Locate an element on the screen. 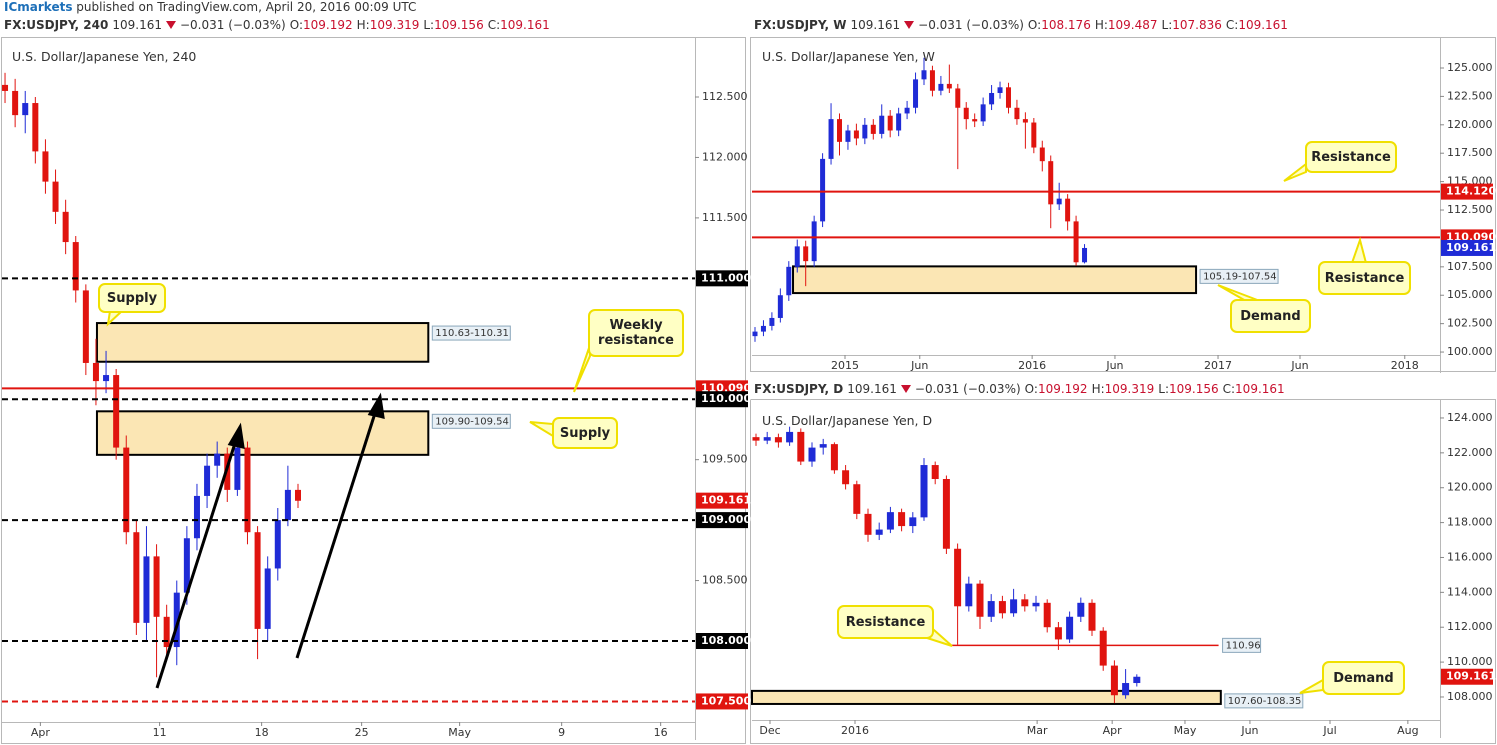 This screenshot has width=1497, height=745. ohlc-key: C: is located at coordinates (494, 25).